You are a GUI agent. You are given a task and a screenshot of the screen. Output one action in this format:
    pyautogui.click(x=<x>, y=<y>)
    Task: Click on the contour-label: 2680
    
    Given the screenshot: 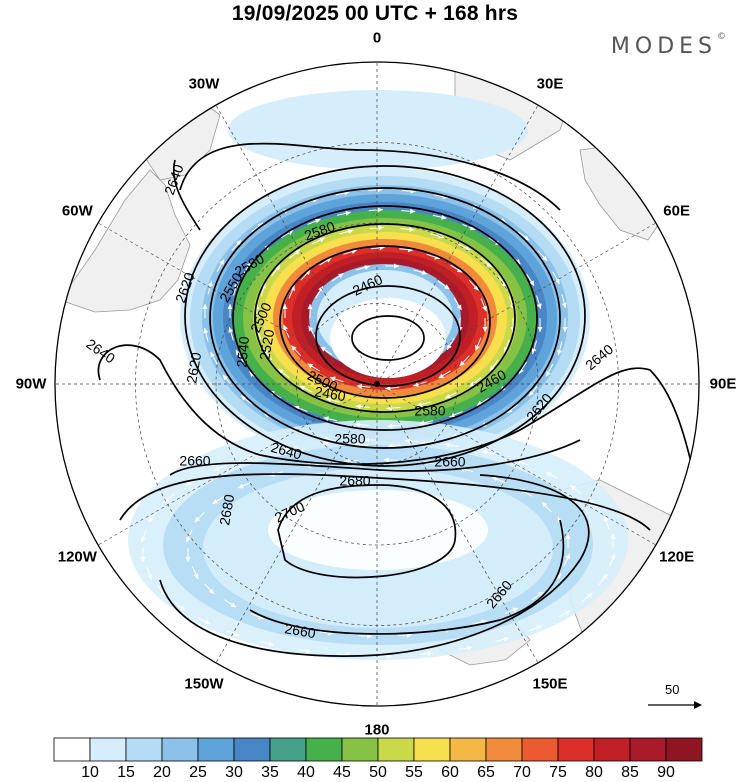 What is the action you would take?
    pyautogui.click(x=354, y=481)
    